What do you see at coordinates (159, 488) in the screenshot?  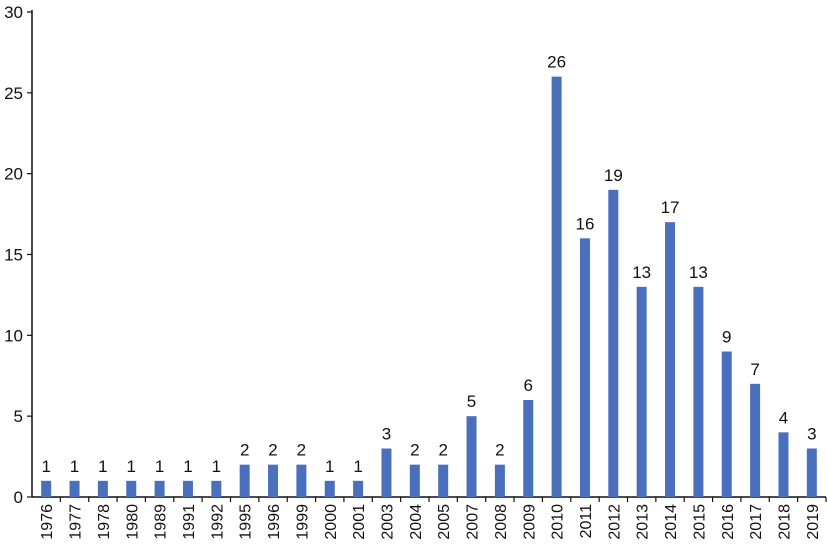 I see `bar-1989` at bounding box center [159, 488].